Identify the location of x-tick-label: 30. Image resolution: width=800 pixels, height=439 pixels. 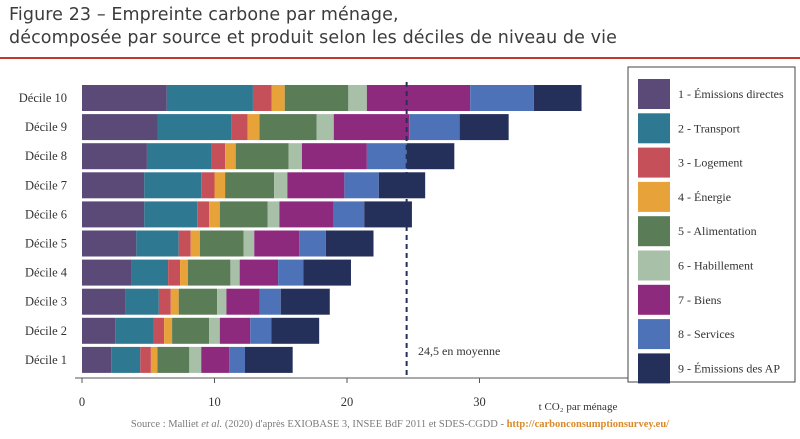
(479, 402).